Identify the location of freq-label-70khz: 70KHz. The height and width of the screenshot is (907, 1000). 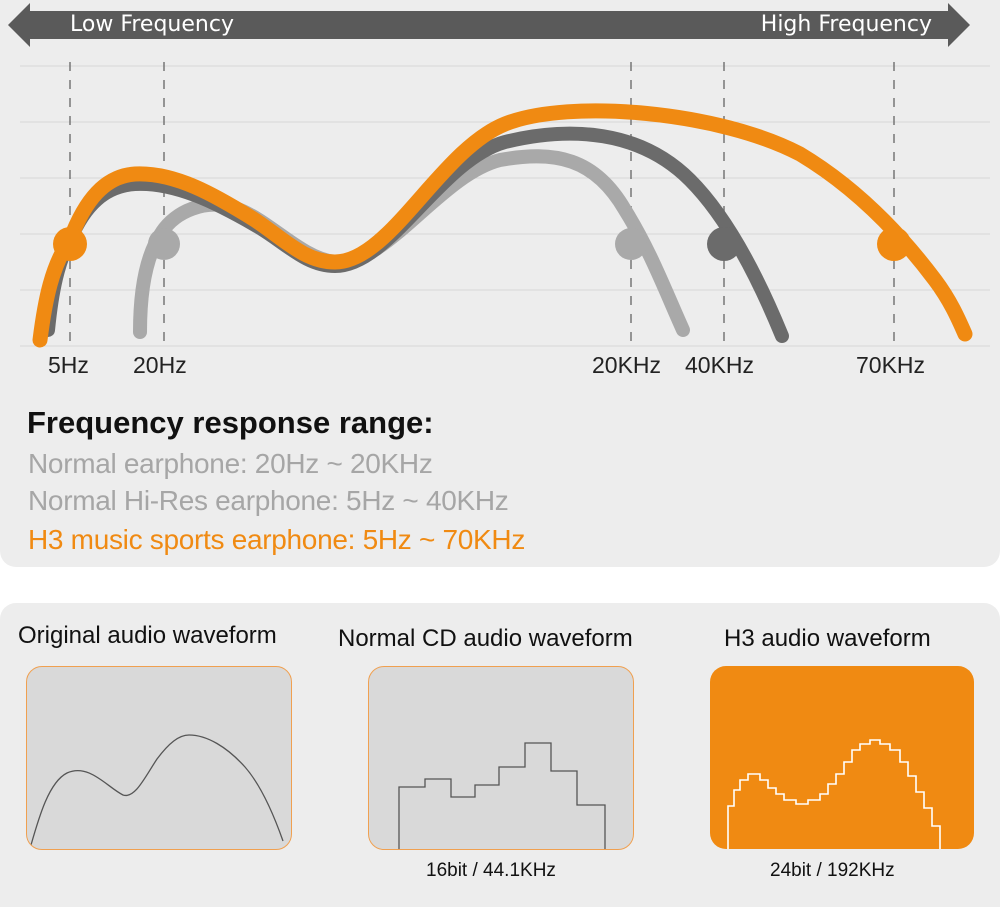
(891, 365).